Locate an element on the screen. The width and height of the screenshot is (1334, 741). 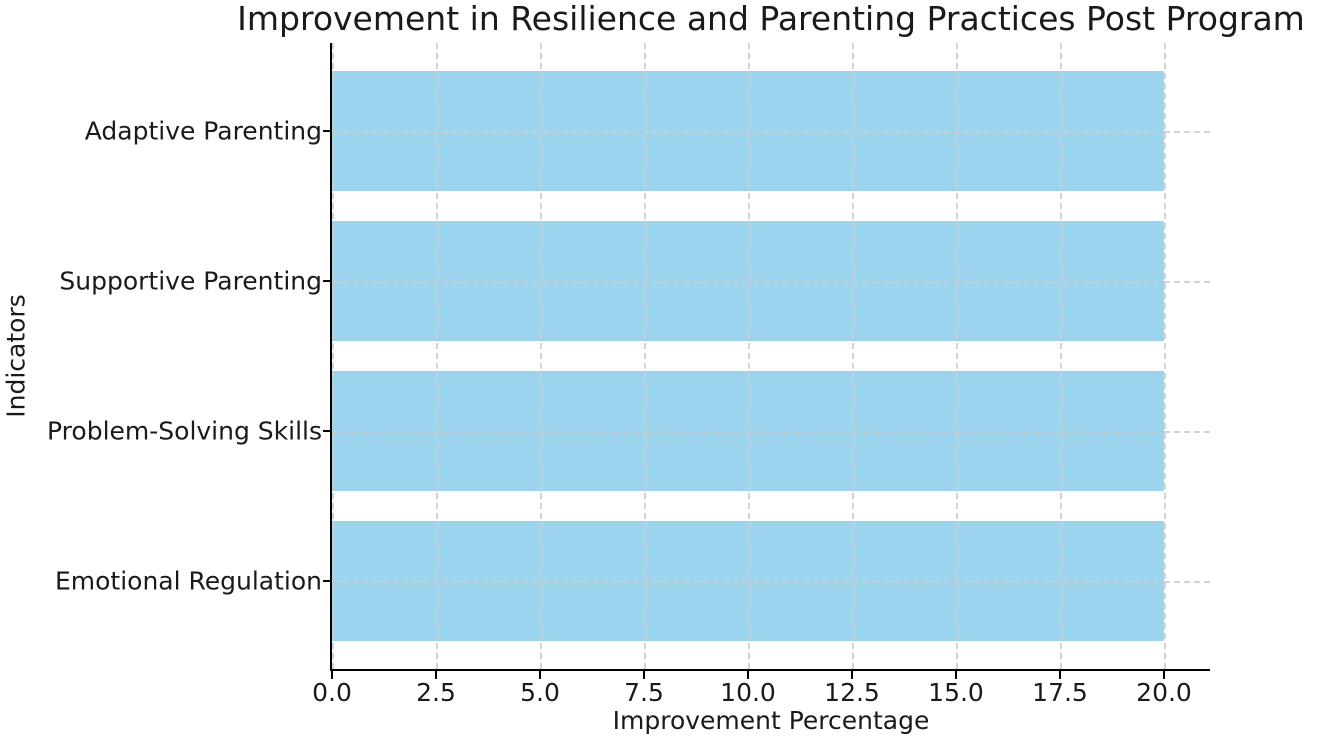
x-tick-label: 7.5 is located at coordinates (644, 692).